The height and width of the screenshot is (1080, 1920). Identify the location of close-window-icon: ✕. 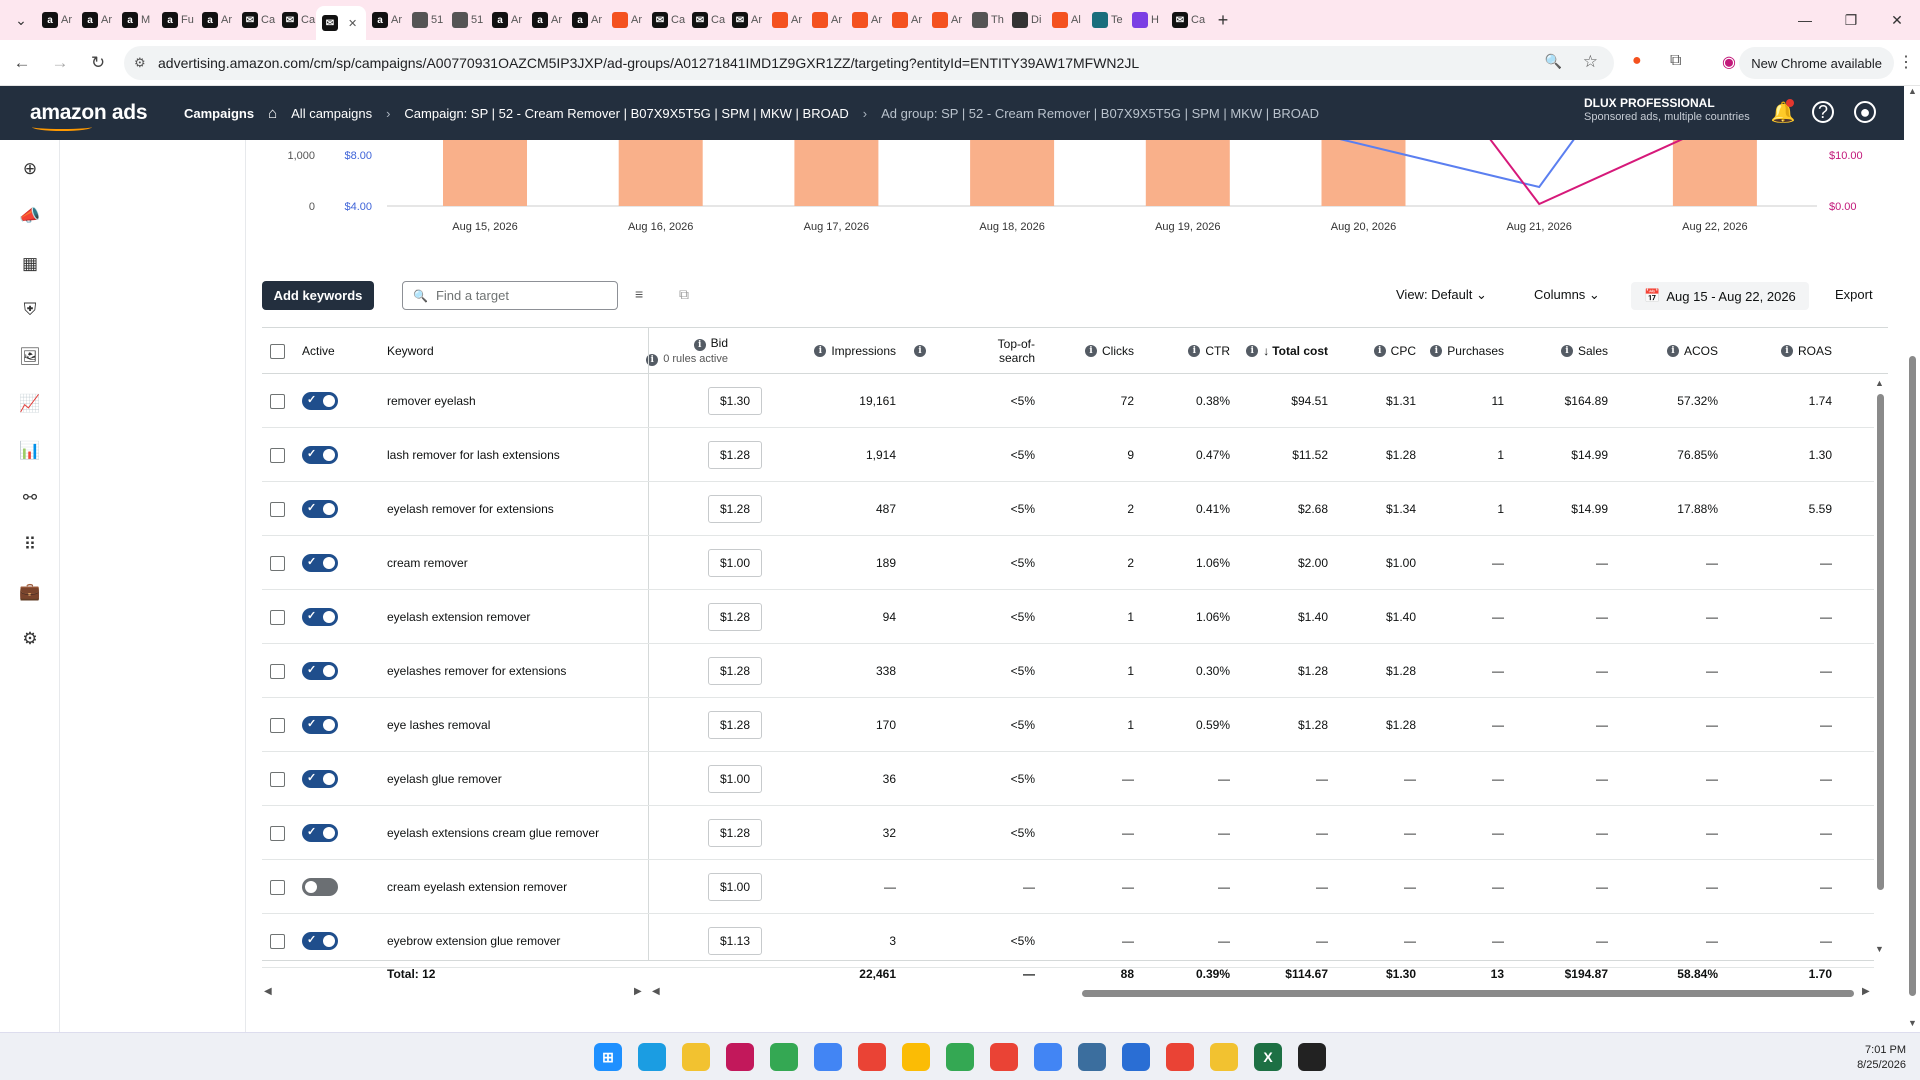
(1897, 19).